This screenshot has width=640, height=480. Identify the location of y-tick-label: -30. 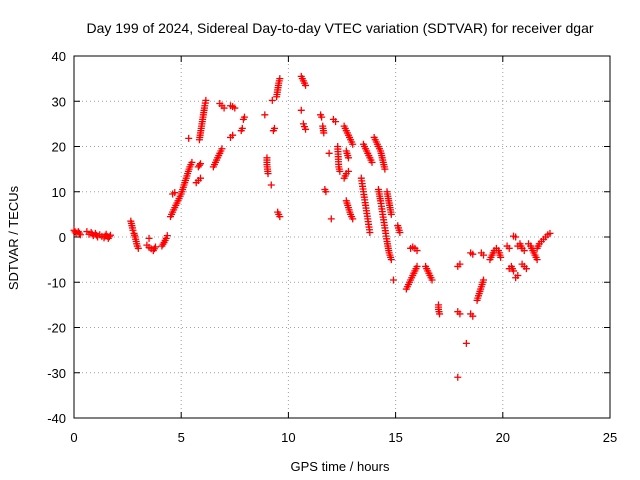
(56, 373).